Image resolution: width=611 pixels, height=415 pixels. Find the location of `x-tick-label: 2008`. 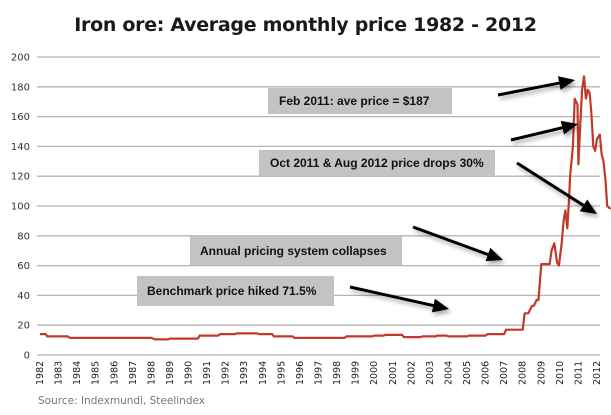

x-tick-label: 2008 is located at coordinates (523, 373).